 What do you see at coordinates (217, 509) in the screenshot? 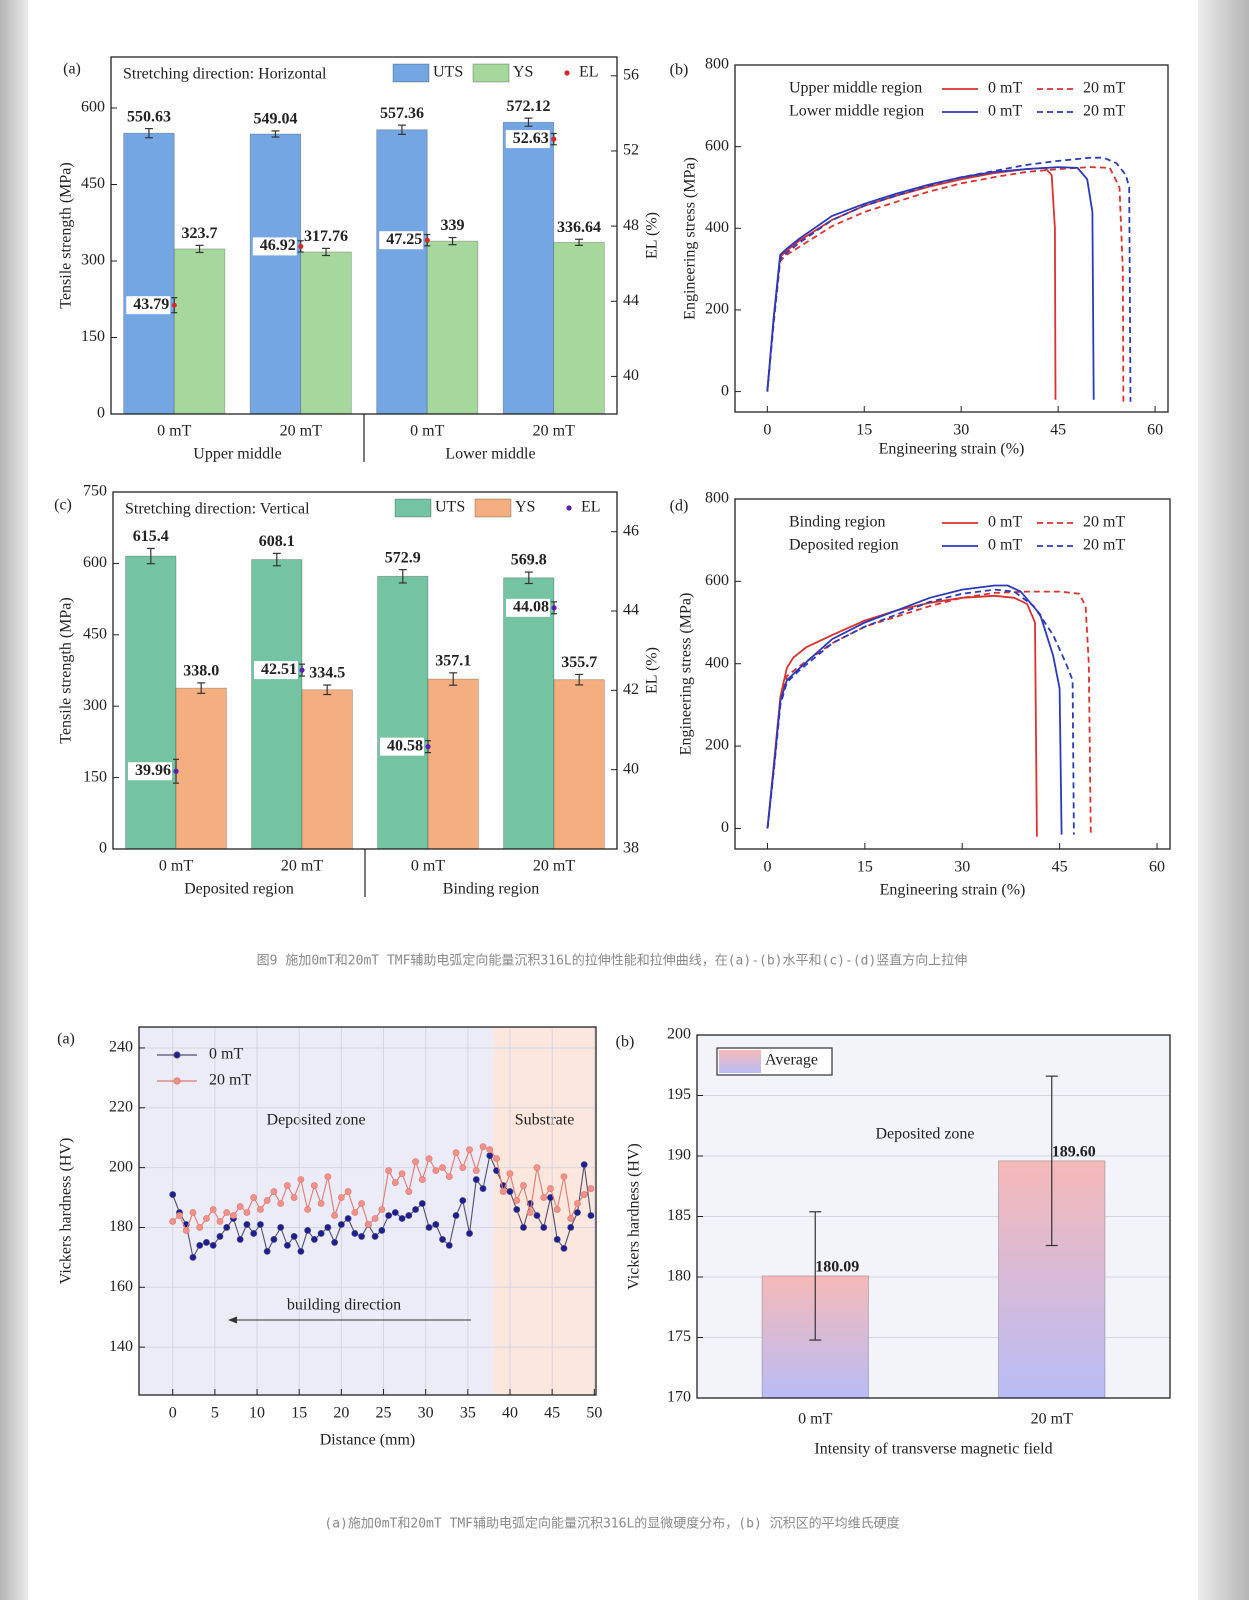
I see `annotation: Stretching direction: Vertical` at bounding box center [217, 509].